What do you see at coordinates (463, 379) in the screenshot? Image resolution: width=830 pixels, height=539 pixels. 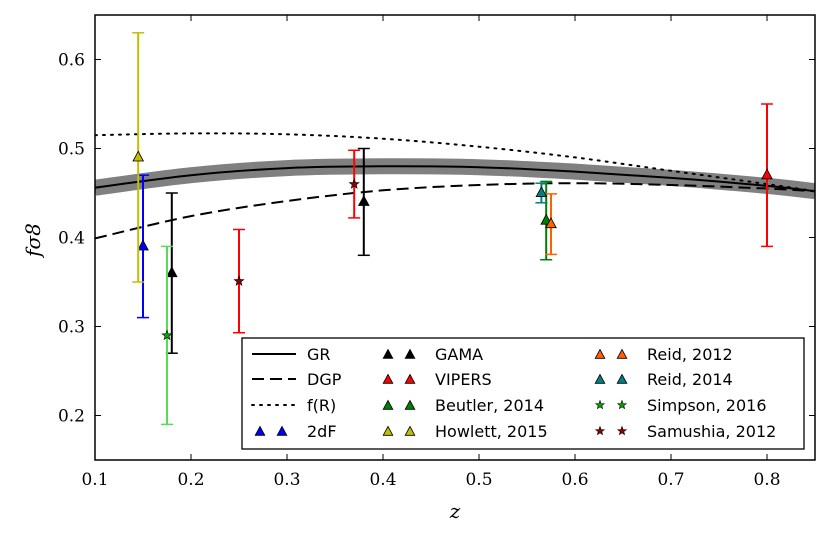 I see `legend-label-vipers: VIPERS` at bounding box center [463, 379].